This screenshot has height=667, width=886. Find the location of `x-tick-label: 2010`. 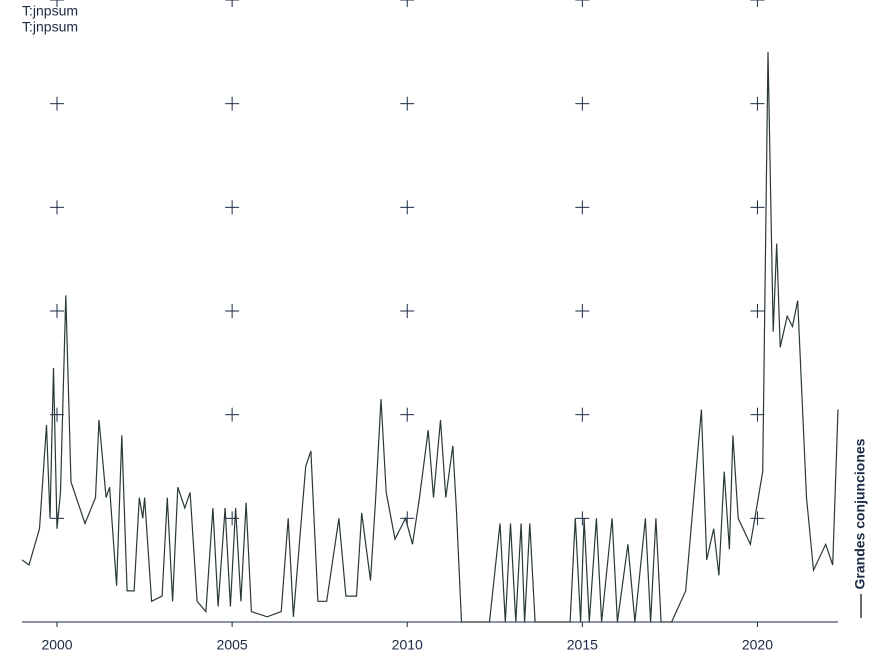

x-tick-label: 2010 is located at coordinates (407, 645).